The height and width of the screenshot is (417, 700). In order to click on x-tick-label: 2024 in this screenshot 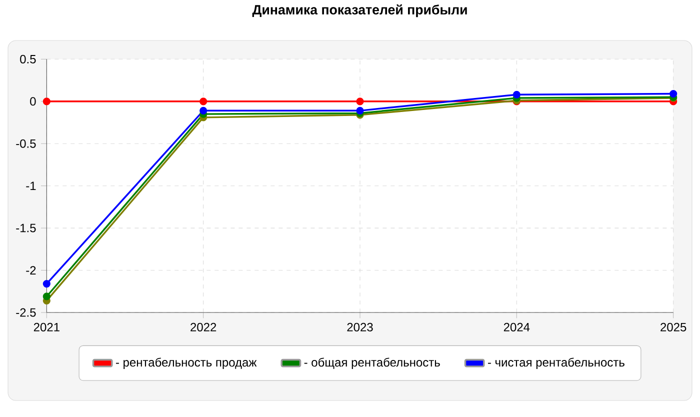, I will do `click(517, 327)`.